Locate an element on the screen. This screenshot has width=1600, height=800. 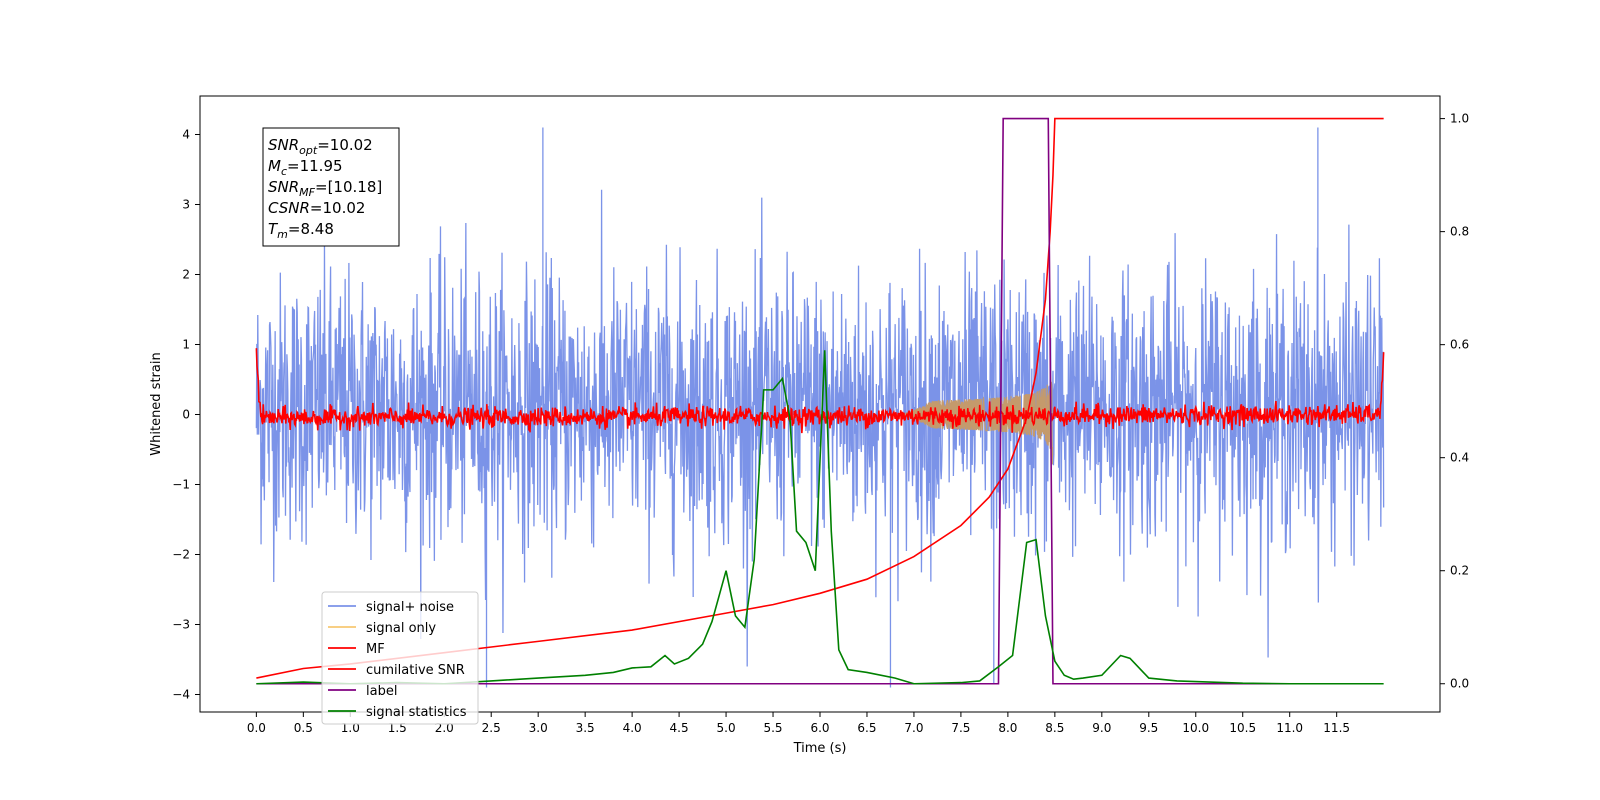
y-tick-label-left: 1 is located at coordinates (186, 345).